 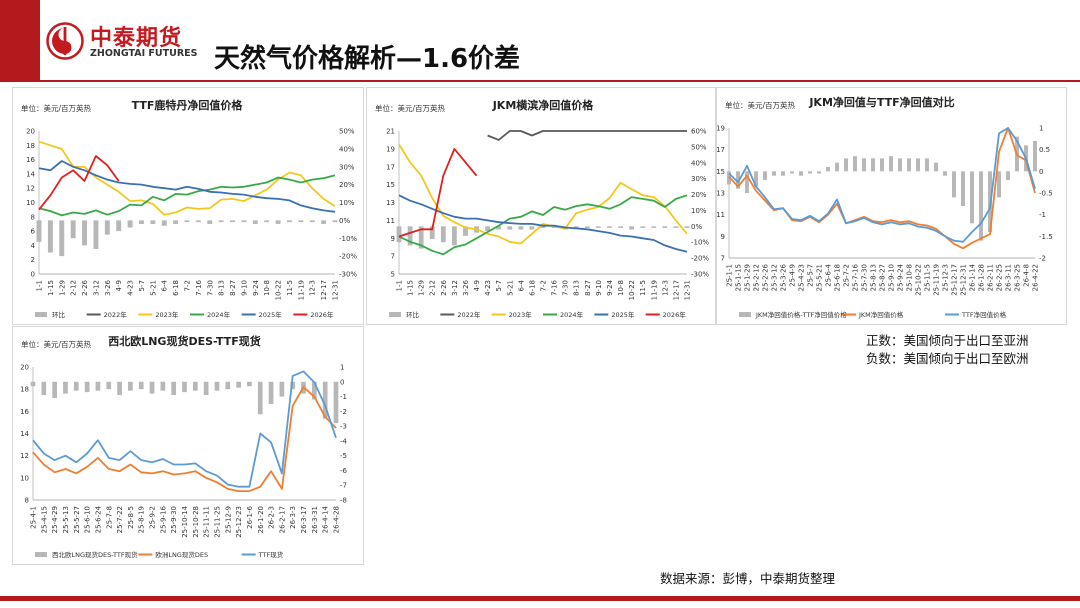 I want to click on x-tick-label: 7-30, so click(x=210, y=288).